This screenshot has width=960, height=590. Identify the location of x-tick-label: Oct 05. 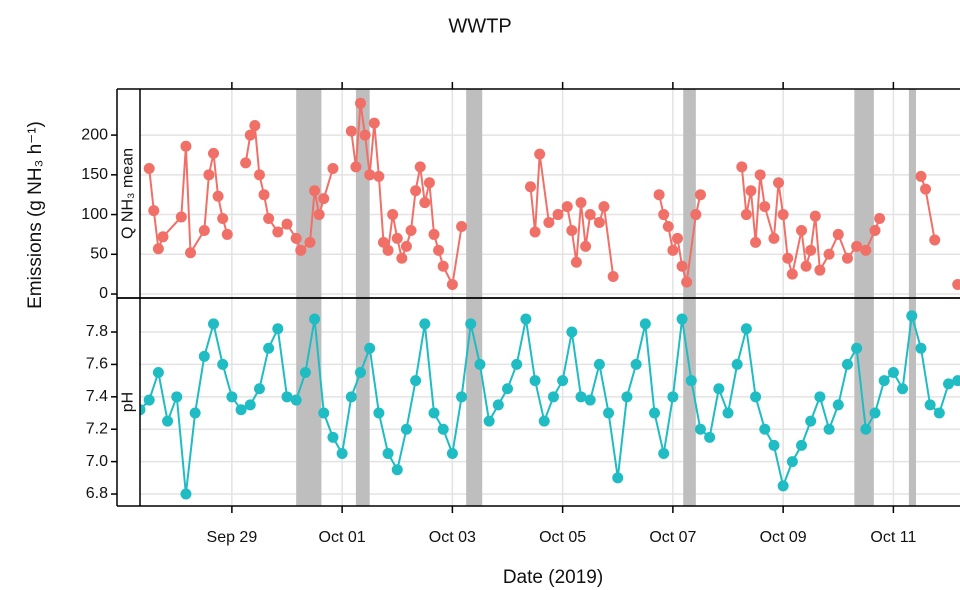
(562, 537).